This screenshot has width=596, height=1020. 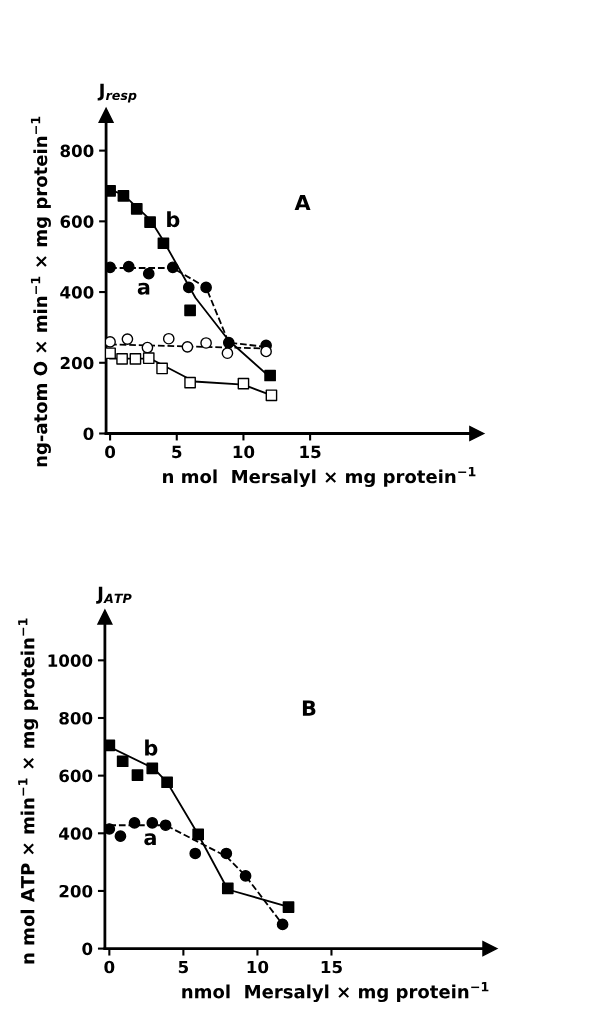 I want to click on y-axis-title: ng-atom O × min$^{−1}$ × mg protein$^{−1}$, so click(x=40, y=291).